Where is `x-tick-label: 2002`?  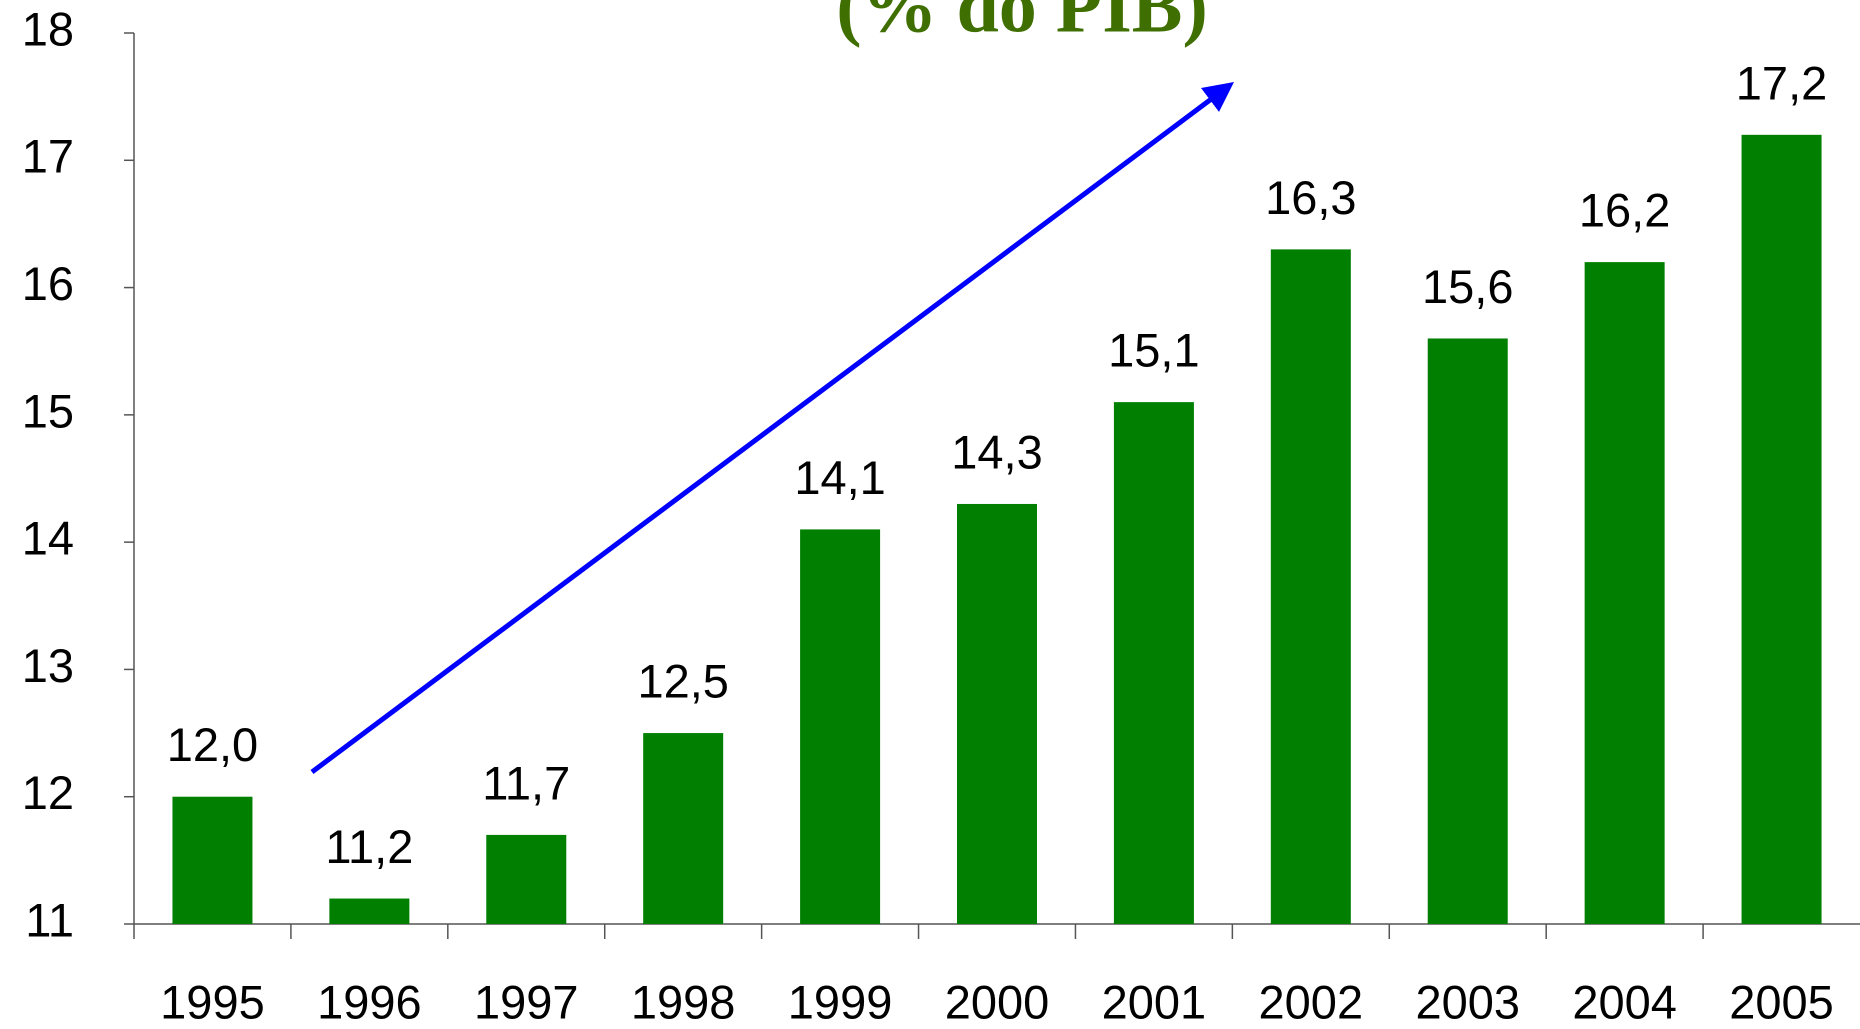
x-tick-label: 2002 is located at coordinates (1311, 1001).